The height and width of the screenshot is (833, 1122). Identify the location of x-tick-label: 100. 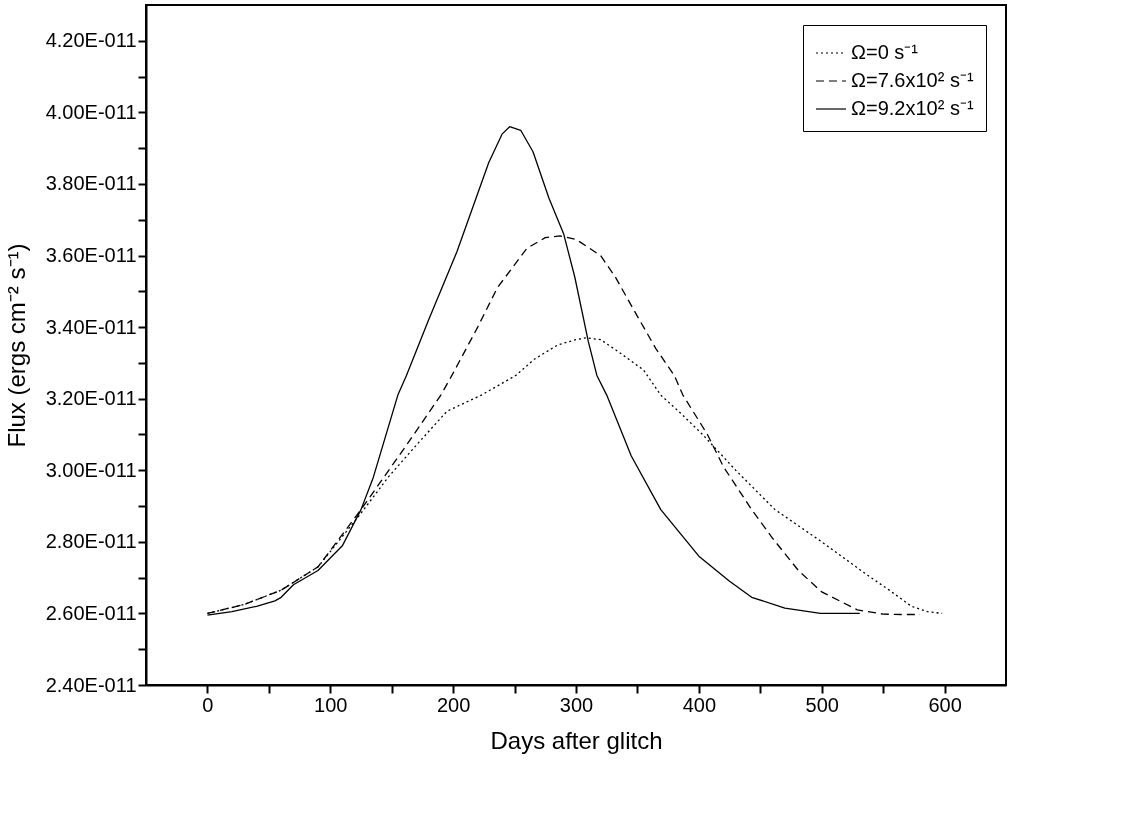
(331, 704).